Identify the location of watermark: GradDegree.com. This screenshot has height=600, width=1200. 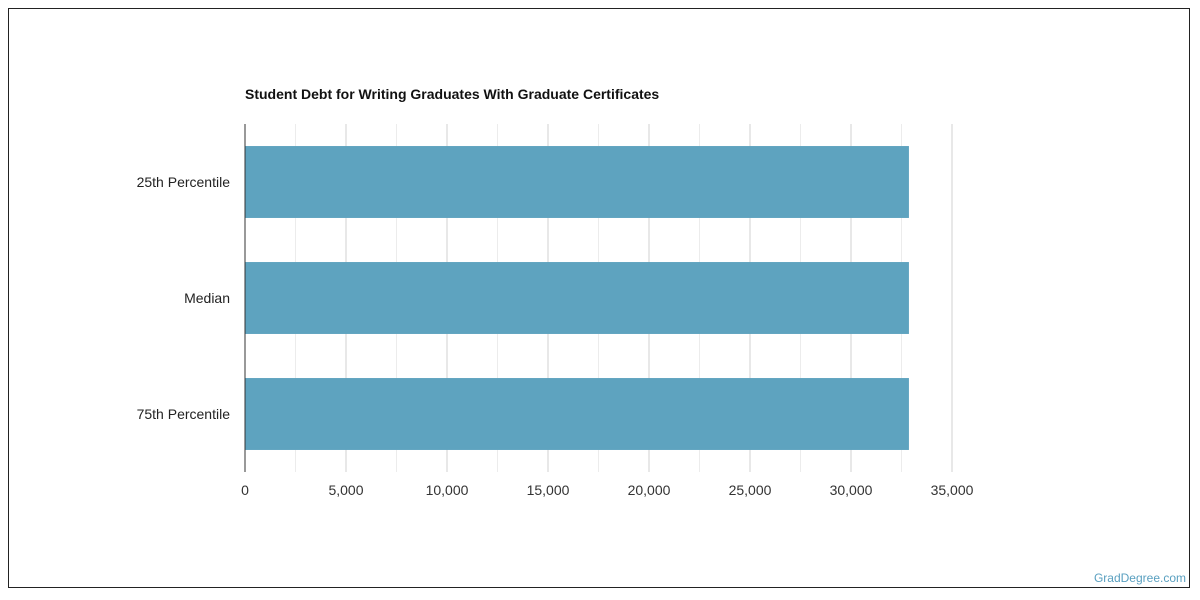
(1139, 578).